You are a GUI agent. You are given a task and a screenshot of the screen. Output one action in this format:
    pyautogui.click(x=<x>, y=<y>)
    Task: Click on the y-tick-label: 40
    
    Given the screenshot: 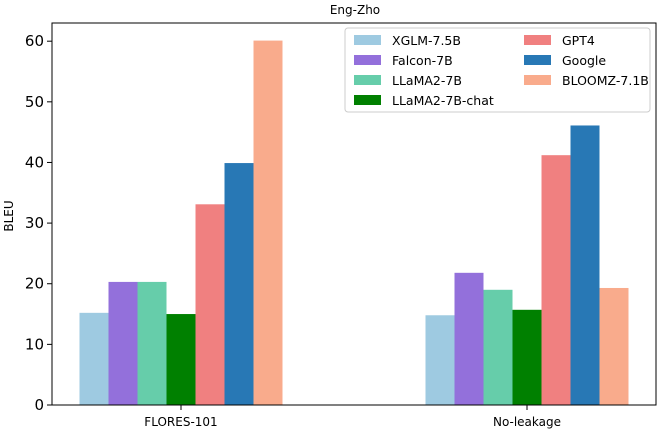 What is the action you would take?
    pyautogui.click(x=34, y=162)
    